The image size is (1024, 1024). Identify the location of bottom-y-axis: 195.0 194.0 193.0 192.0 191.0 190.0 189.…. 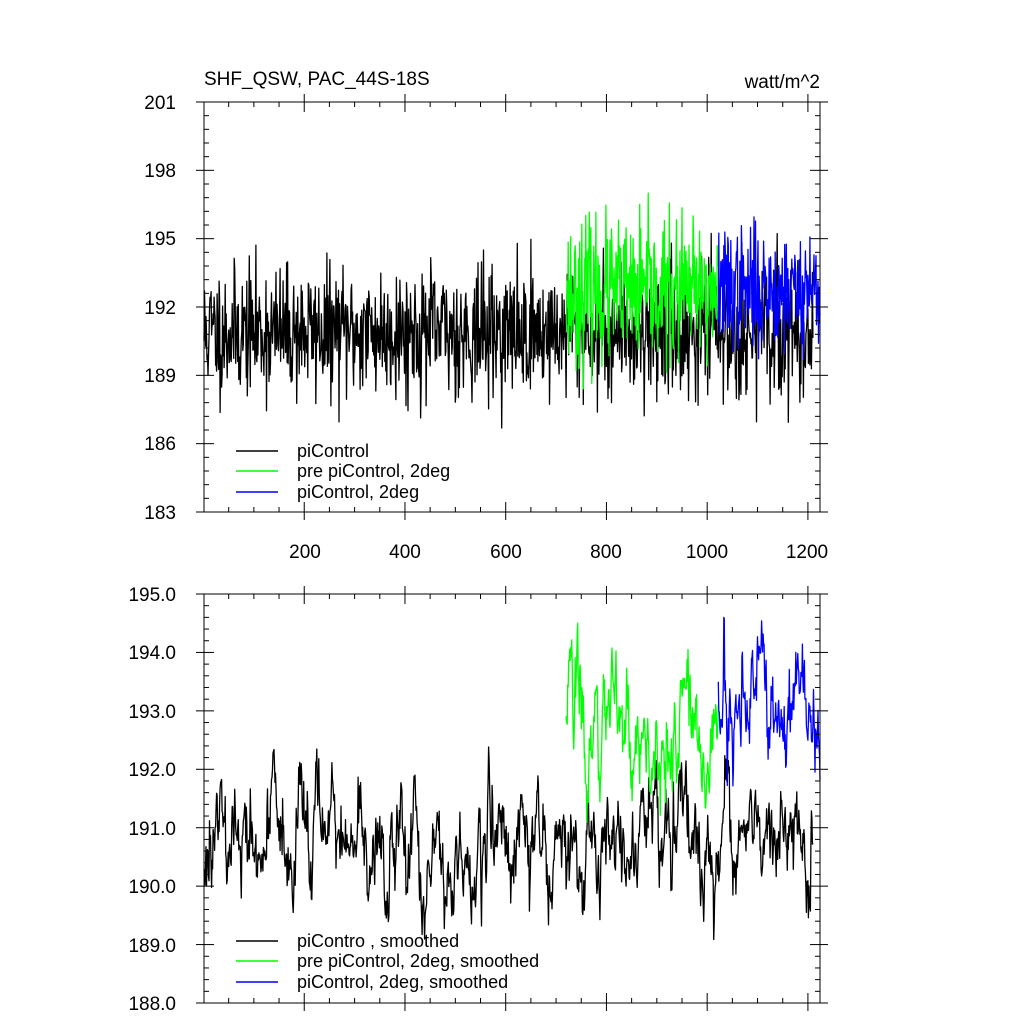
(152, 800).